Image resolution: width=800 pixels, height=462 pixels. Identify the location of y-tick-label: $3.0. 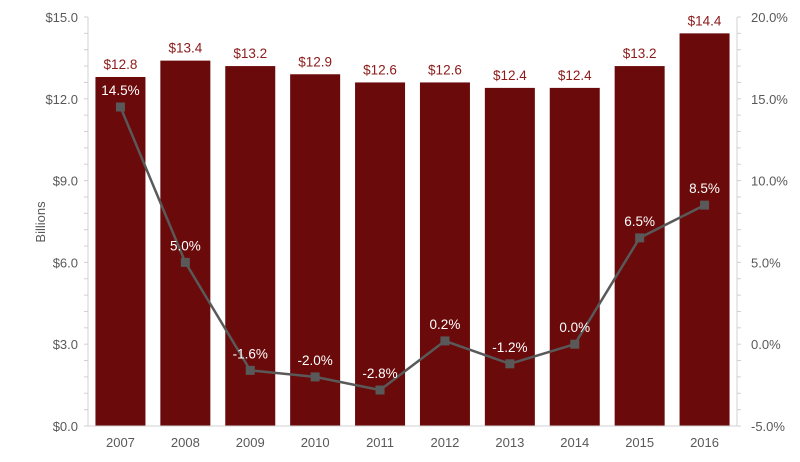
(65, 344).